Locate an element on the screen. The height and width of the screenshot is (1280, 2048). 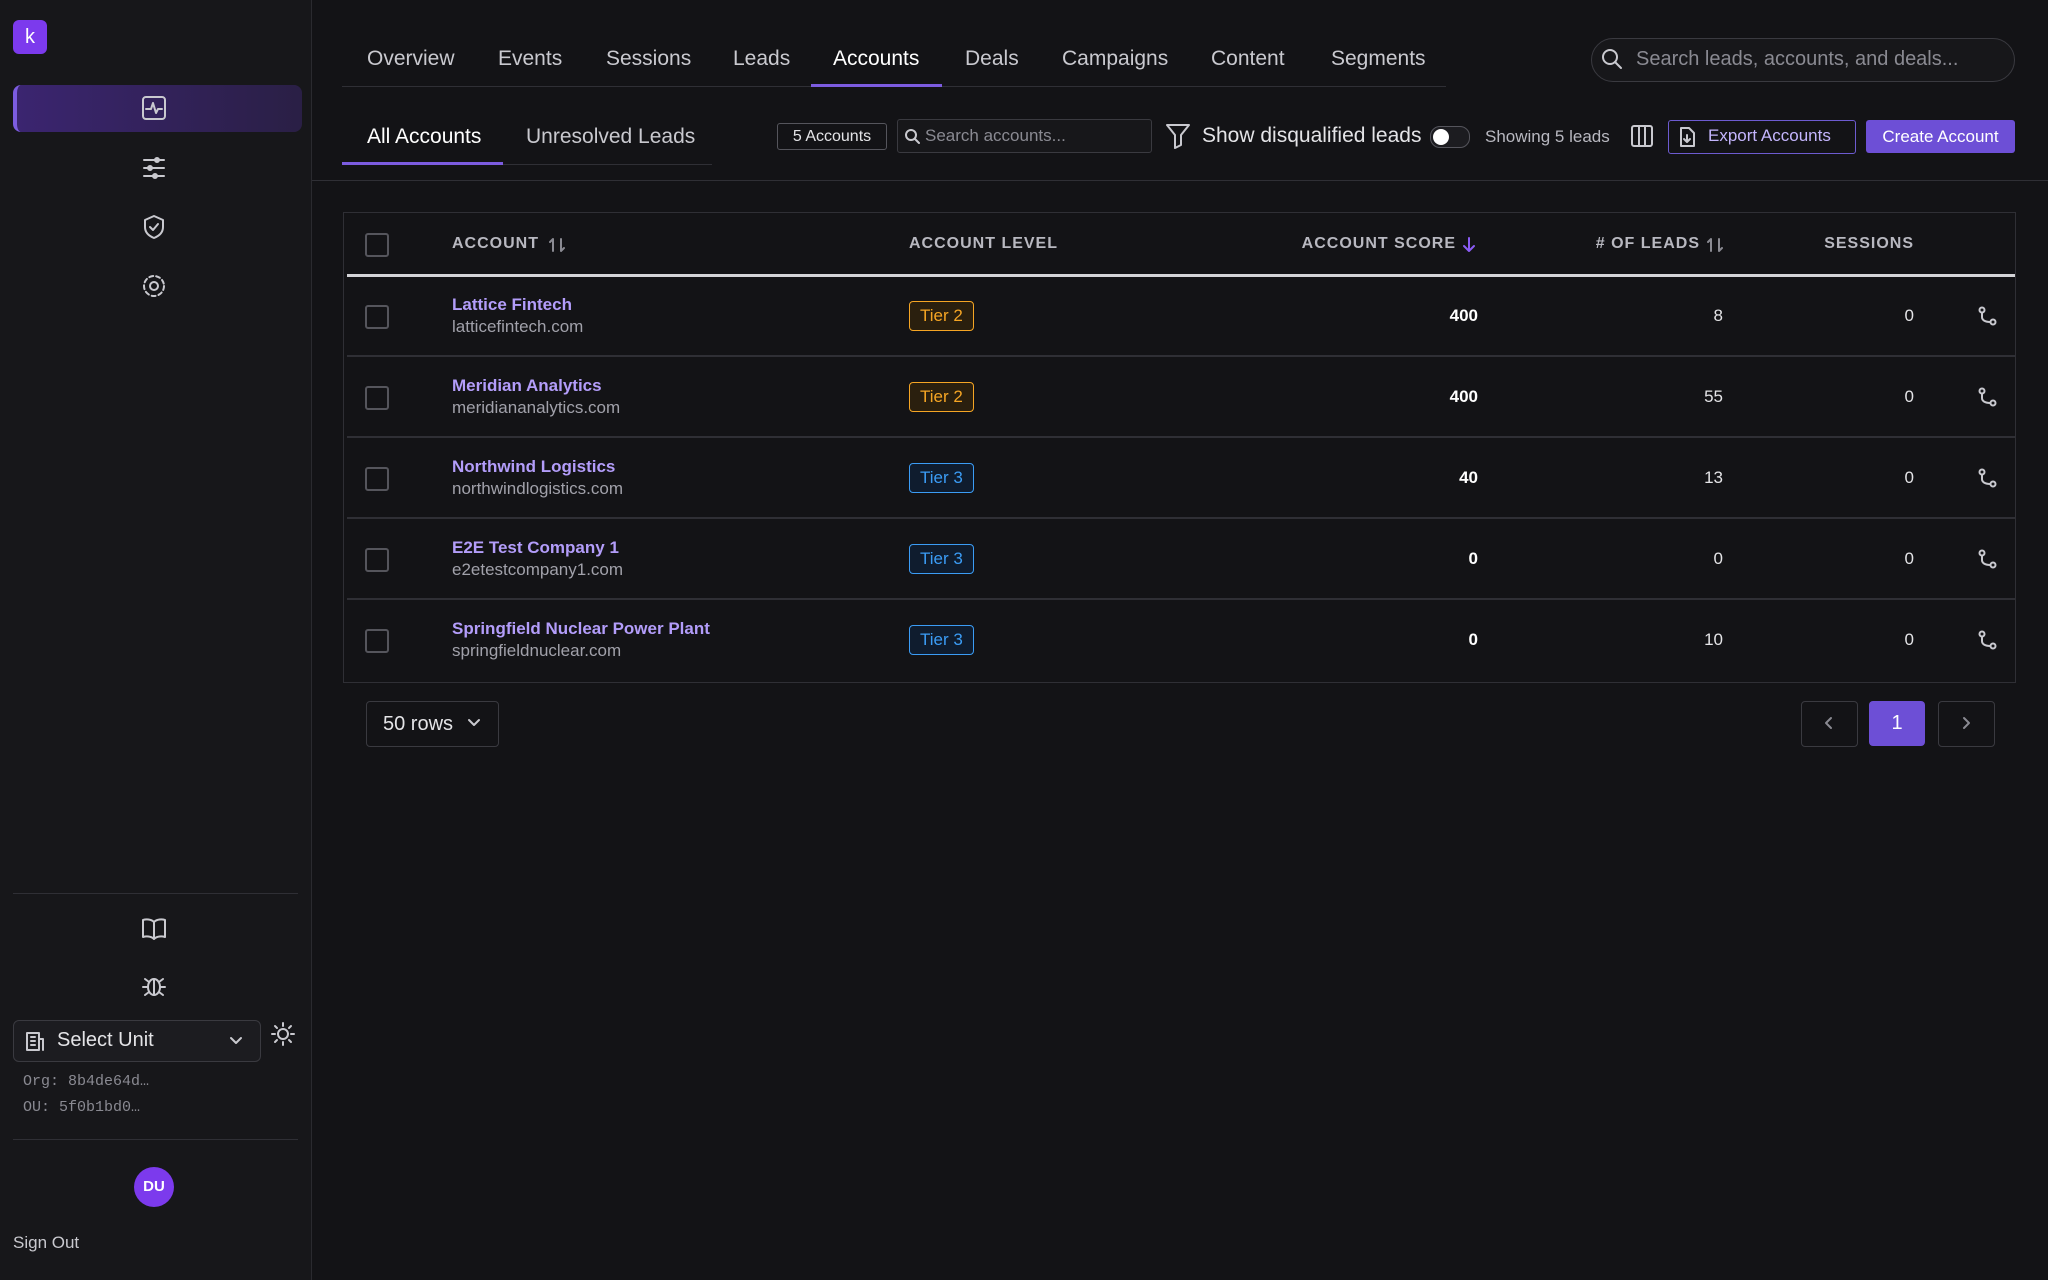
account-domain: northwindlogistics.com is located at coordinates (538, 488).